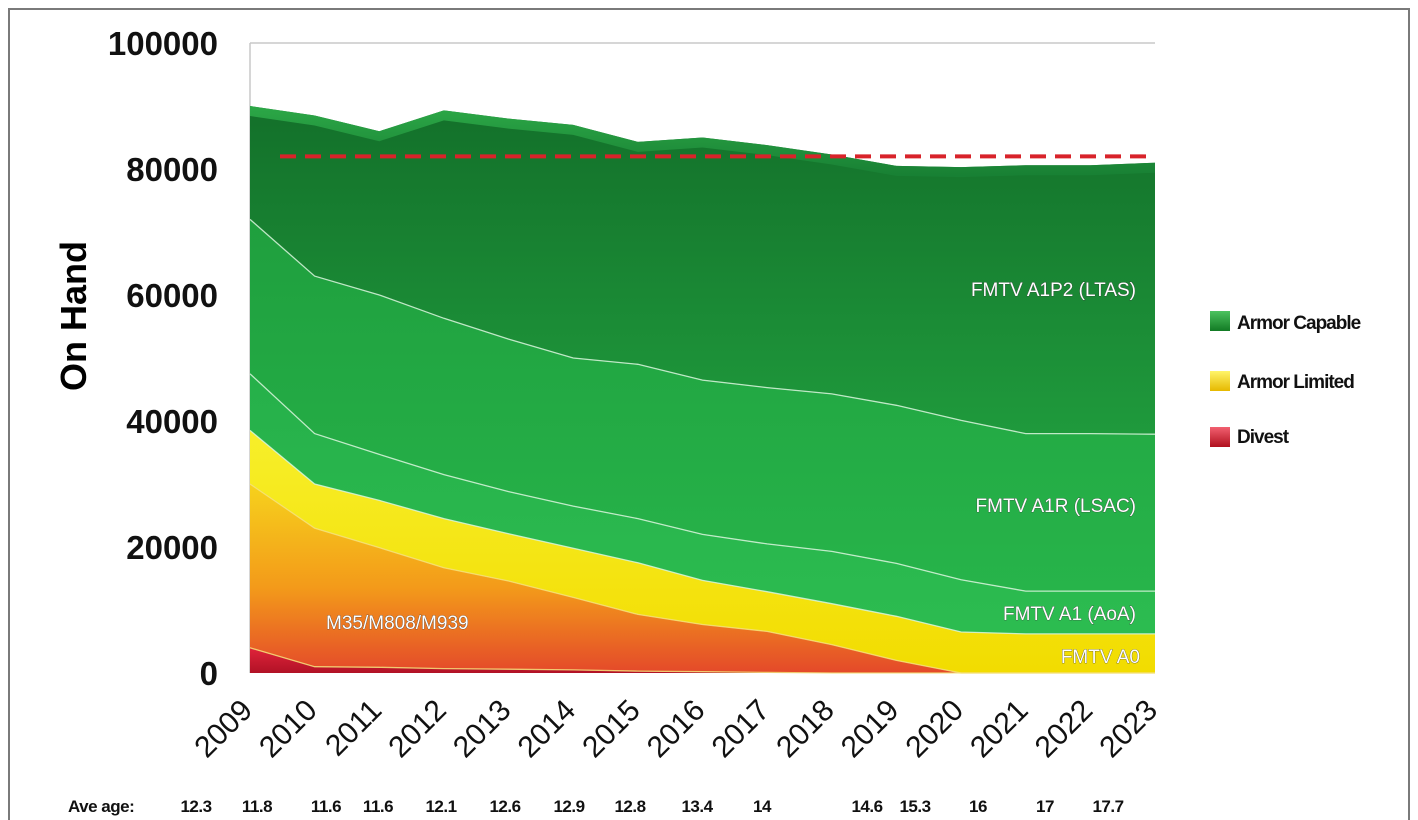  Describe the element at coordinates (914, 806) in the screenshot. I see `average-age-value: 15.3` at that location.